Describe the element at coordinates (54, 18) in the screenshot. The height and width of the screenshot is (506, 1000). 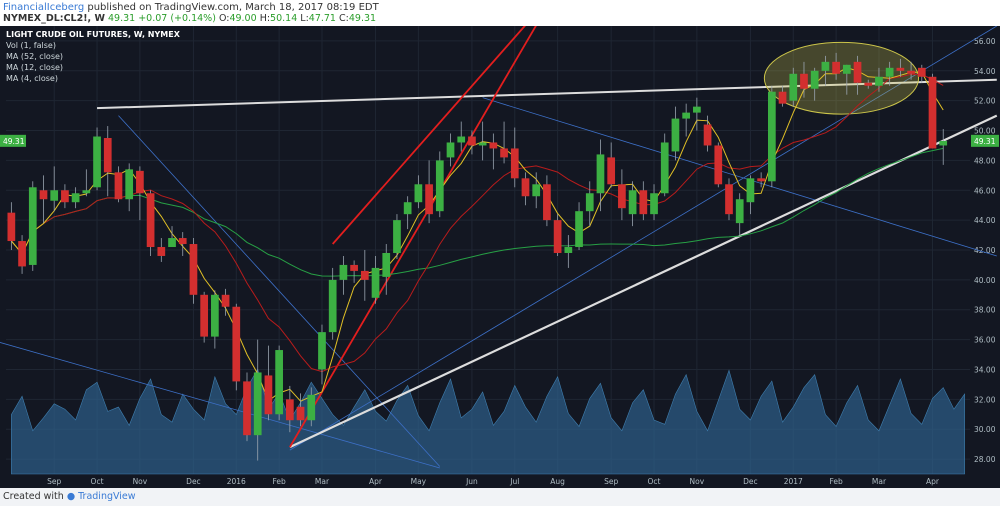
I see `symbol-name: NYMEX_DL:CL2!, W` at that location.